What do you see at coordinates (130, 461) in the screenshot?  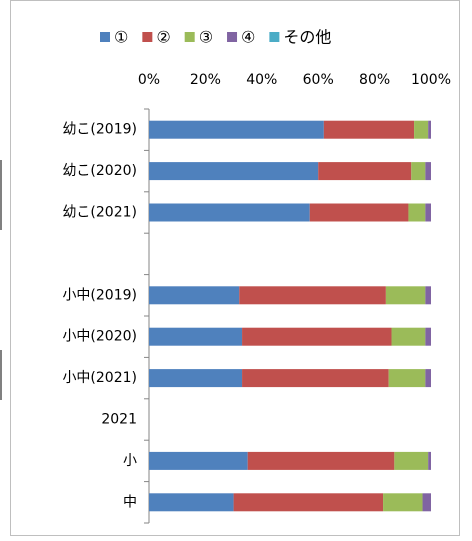 I see `y-tick-label: 小` at bounding box center [130, 461].